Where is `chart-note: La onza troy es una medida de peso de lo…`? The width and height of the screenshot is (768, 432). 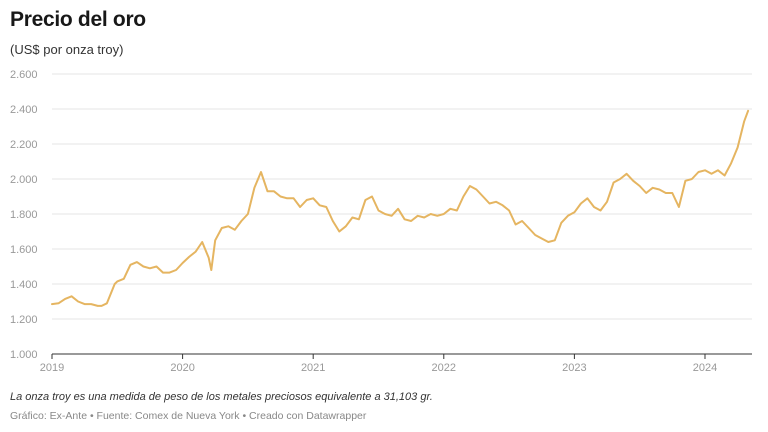 chart-note: La onza troy es una medida de peso de lo… is located at coordinates (221, 397).